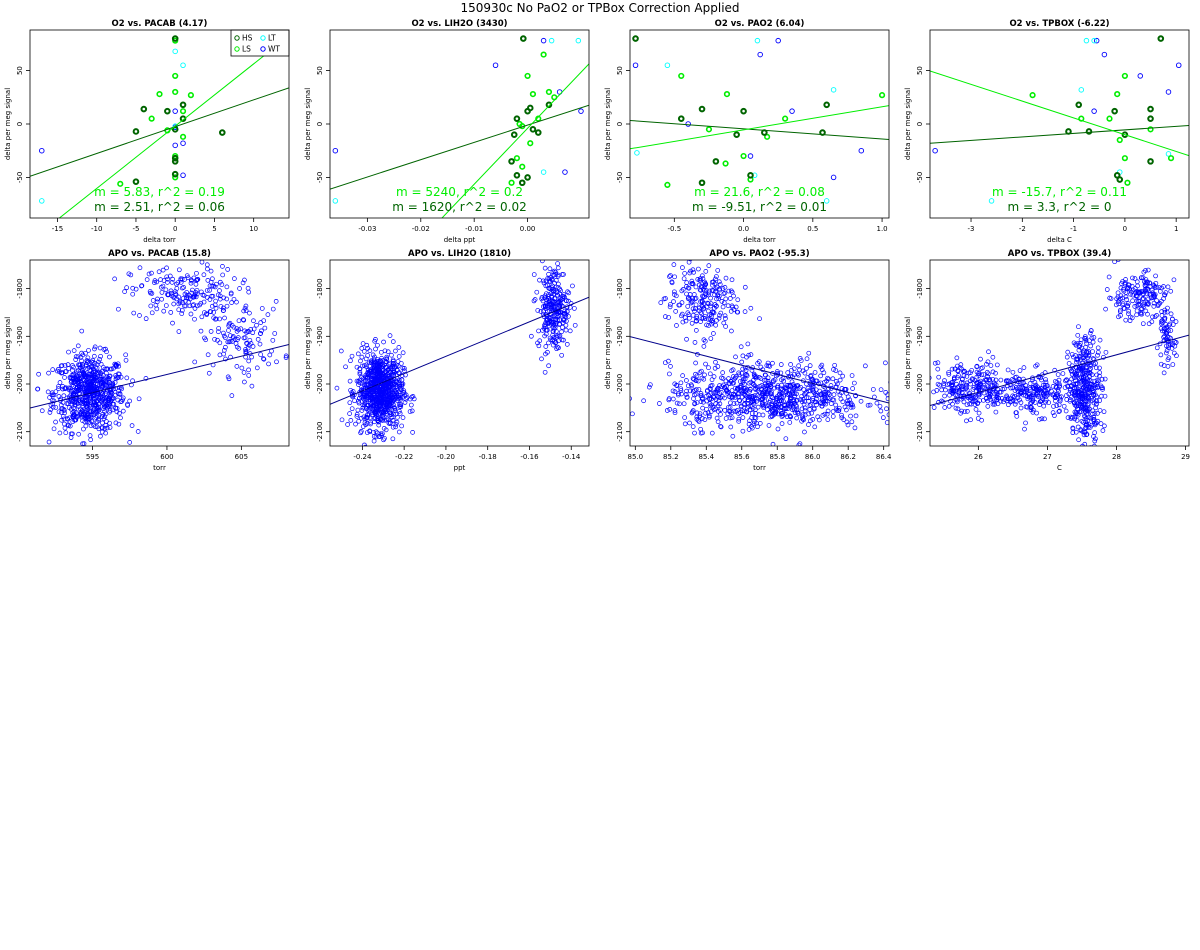 This screenshot has height=950, width=1200. I want to click on y-tick-label: -2100, so click(20, 432).